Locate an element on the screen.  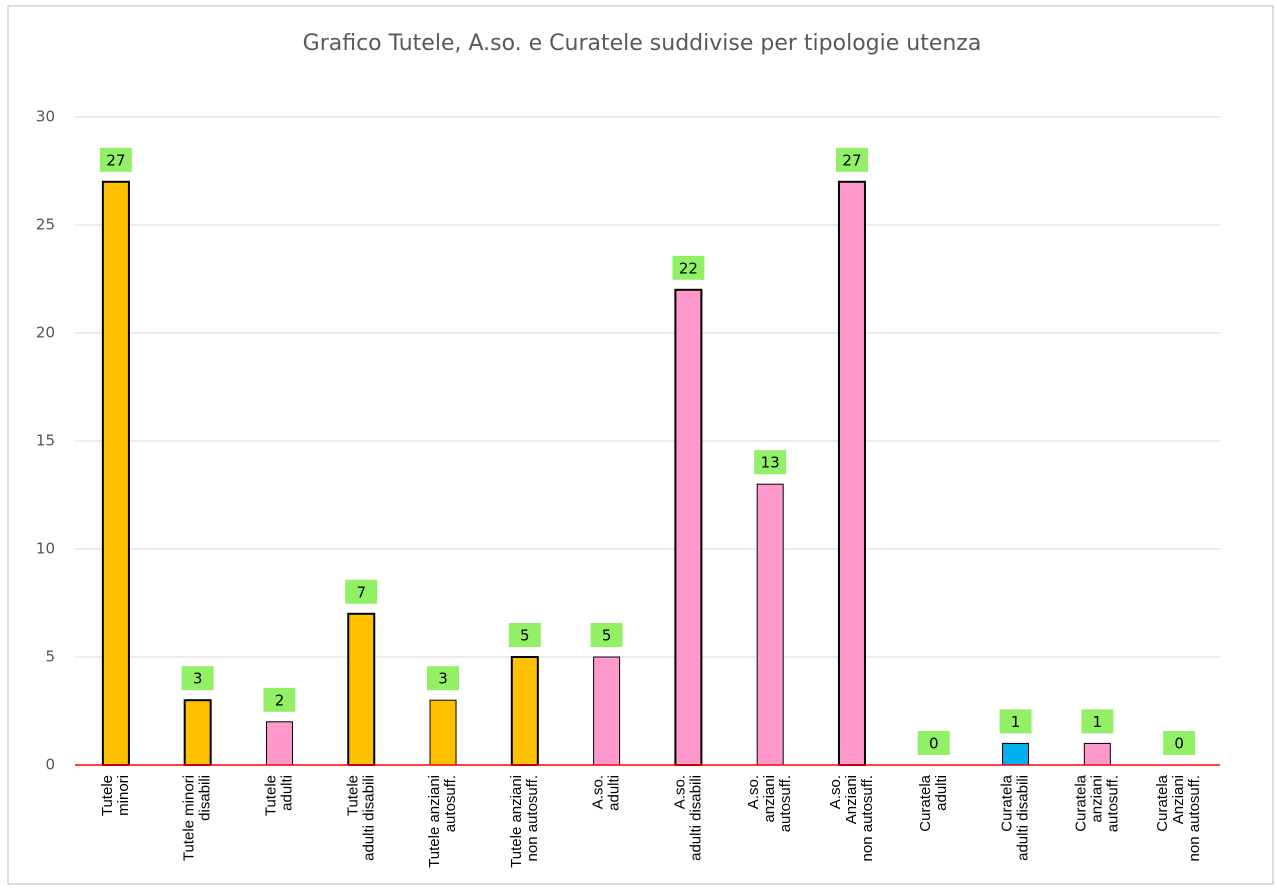
x-tick-label: Tuteleadulti is located at coordinates (278, 795).